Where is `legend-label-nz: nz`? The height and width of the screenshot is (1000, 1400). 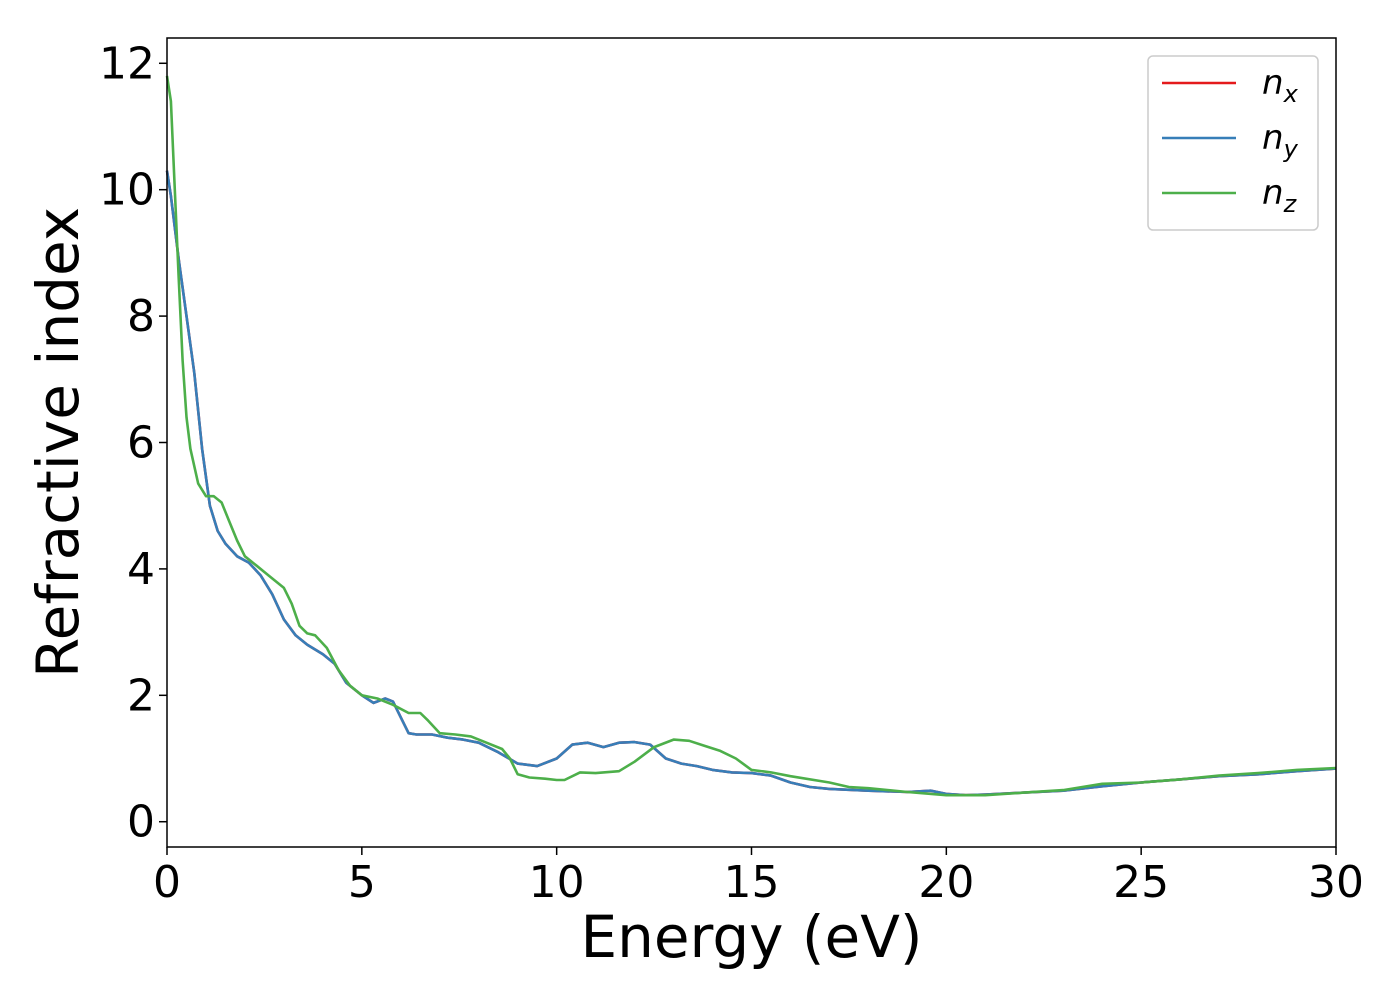 legend-label-nz: nz is located at coordinates (1280, 195).